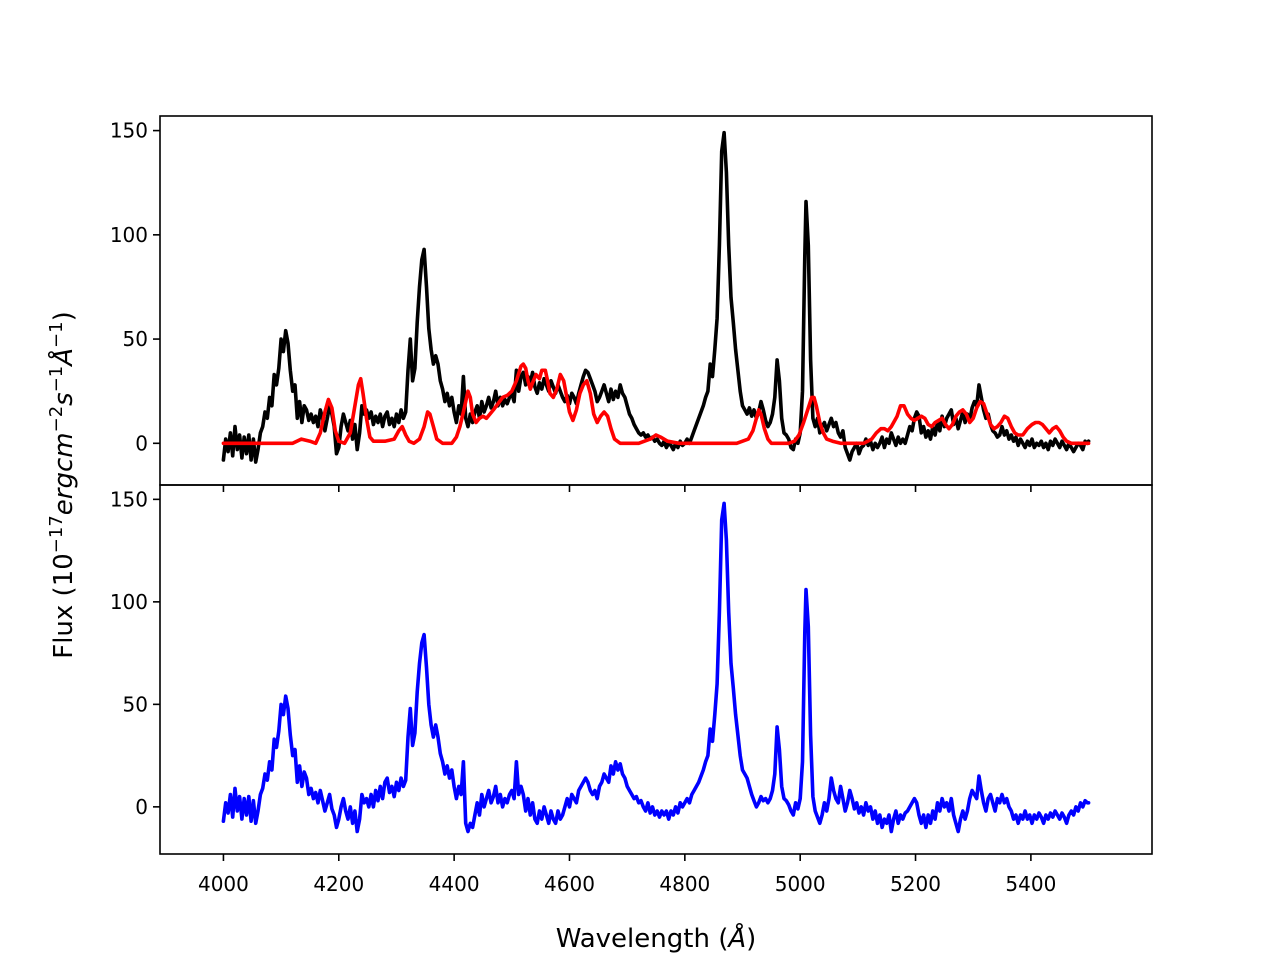 The image size is (1280, 960). I want to click on bottom-x-tick-label: 4200, so click(338, 884).